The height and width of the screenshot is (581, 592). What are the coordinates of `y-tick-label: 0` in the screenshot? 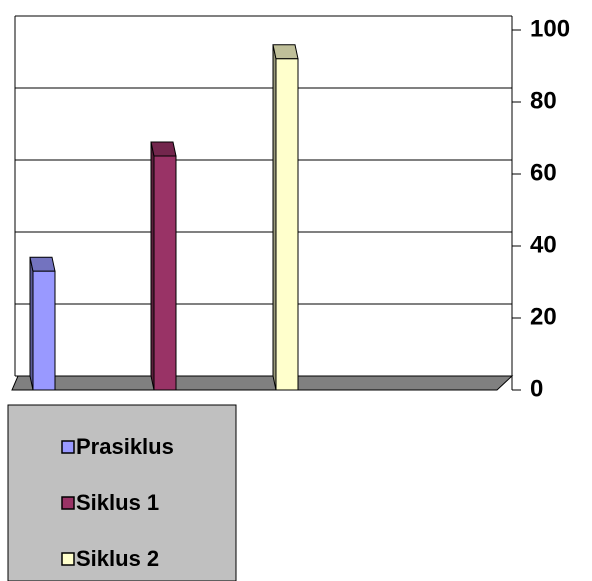 It's located at (536, 388).